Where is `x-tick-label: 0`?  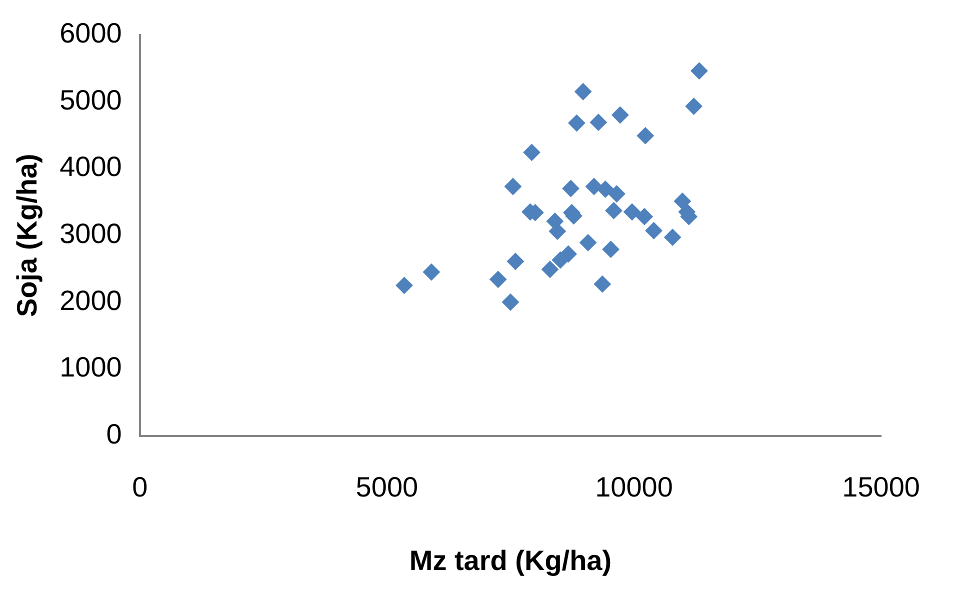 x-tick-label: 0 is located at coordinates (140, 486).